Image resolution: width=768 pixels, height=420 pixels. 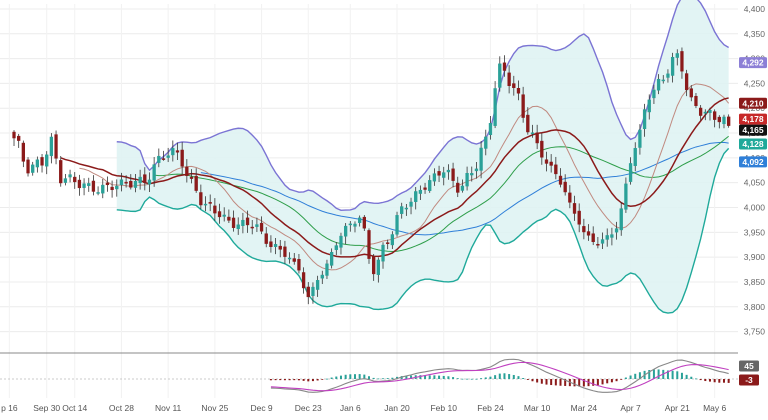 I want to click on price-badge: 4,210, so click(x=753, y=103).